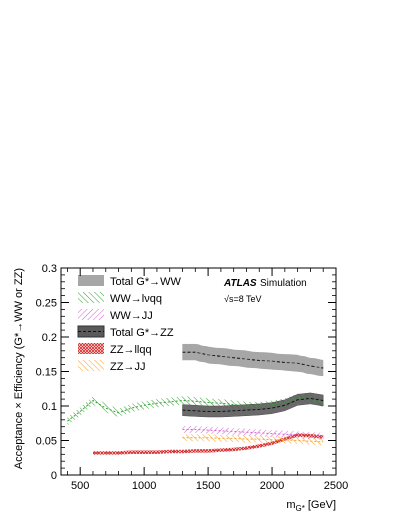 The height and width of the screenshot is (526, 403). I want to click on atlas-label: ATLAS Simulation √s=8 TeV, so click(265, 291).